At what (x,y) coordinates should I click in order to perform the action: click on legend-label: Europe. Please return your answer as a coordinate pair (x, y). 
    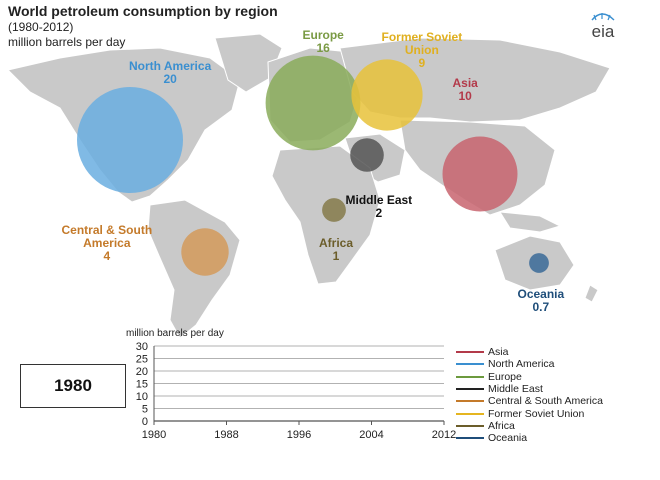
    Looking at the image, I should click on (505, 376).